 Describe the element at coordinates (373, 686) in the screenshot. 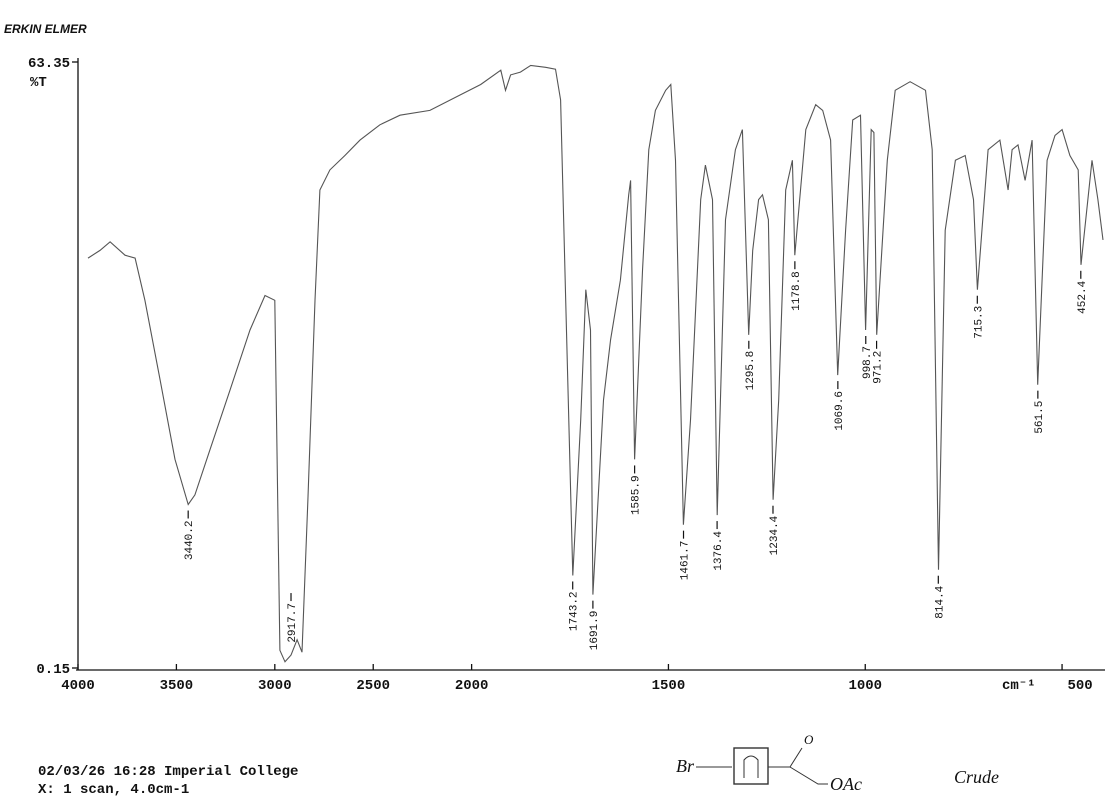

I see `x-tick-label: 2500` at that location.